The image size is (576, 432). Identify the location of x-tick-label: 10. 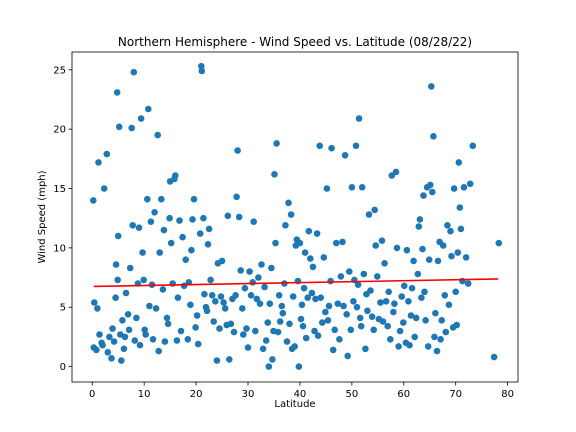
(144, 394).